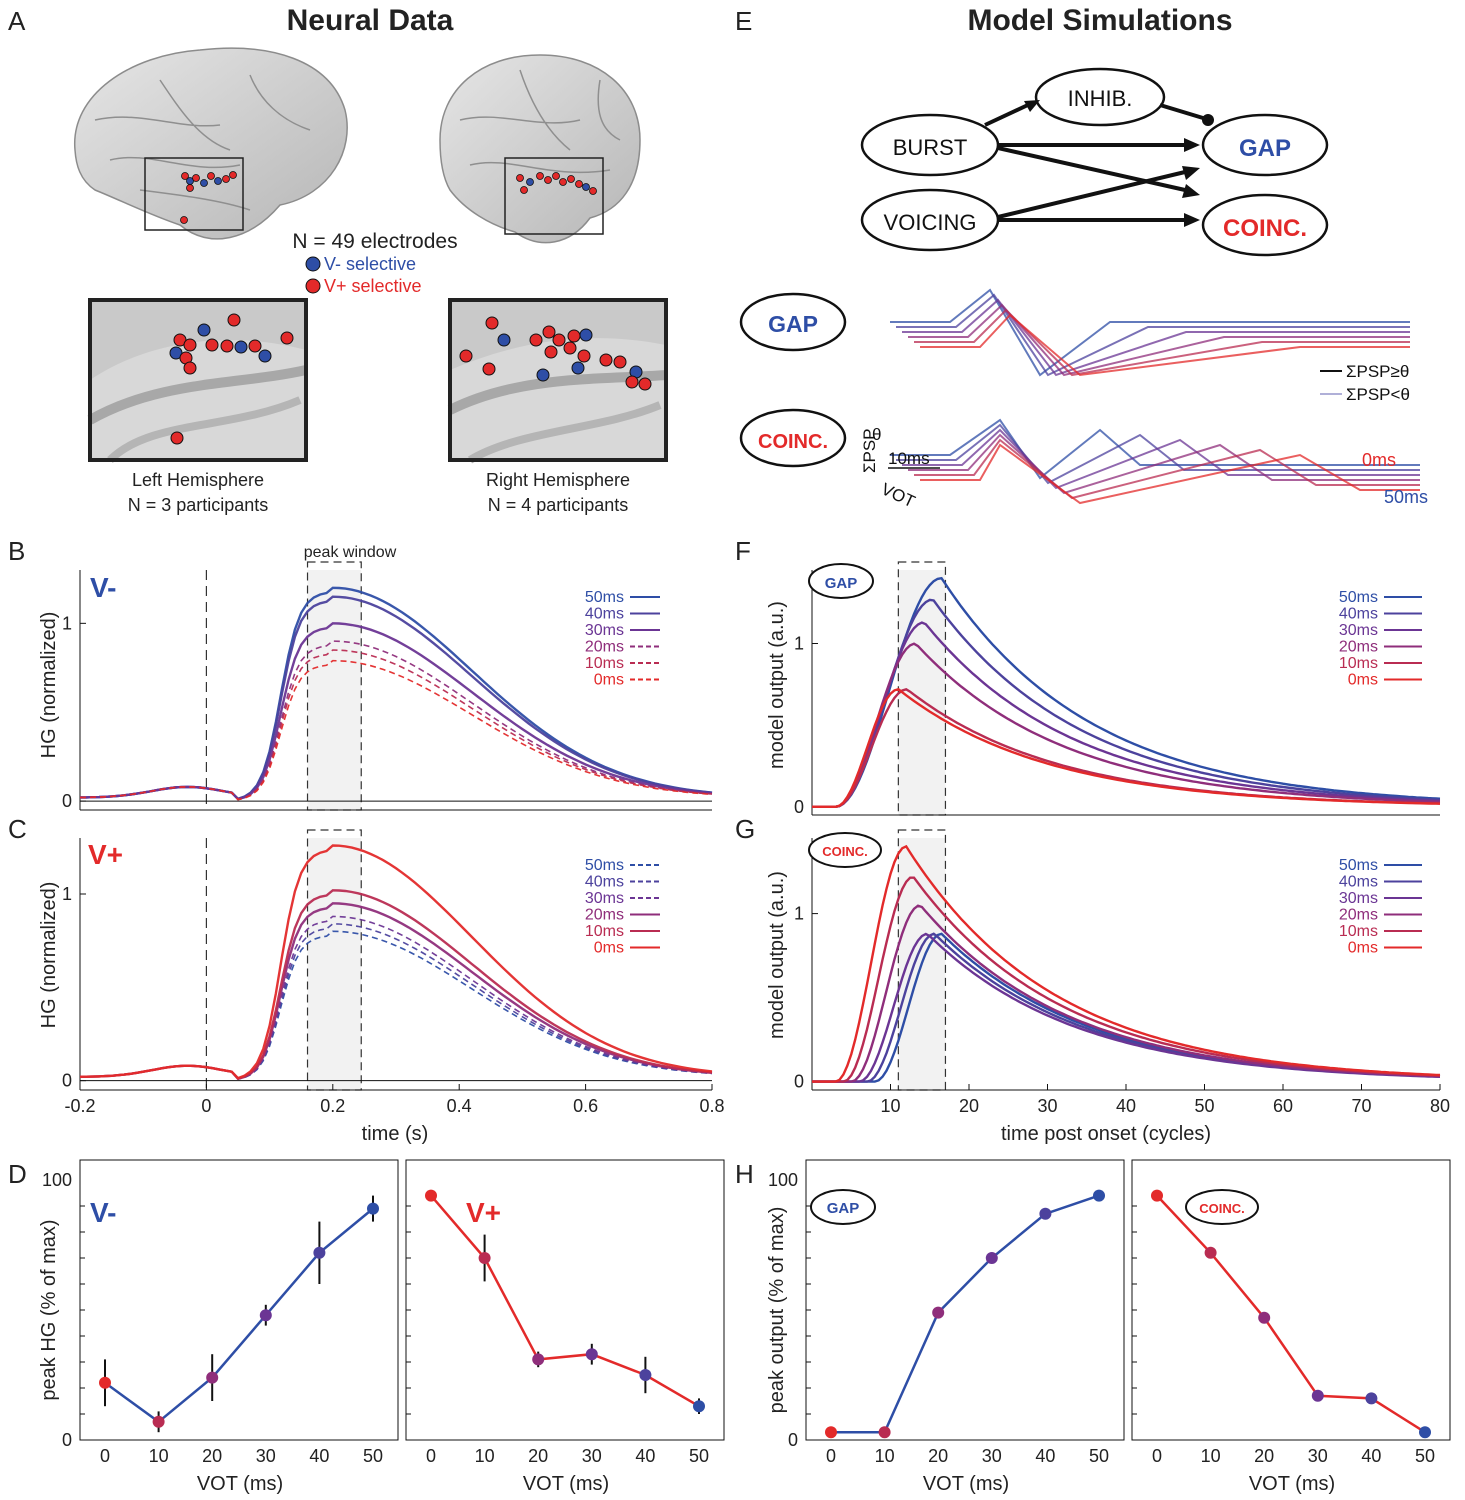  I want to click on h-right-badge, so click(1222, 1207).